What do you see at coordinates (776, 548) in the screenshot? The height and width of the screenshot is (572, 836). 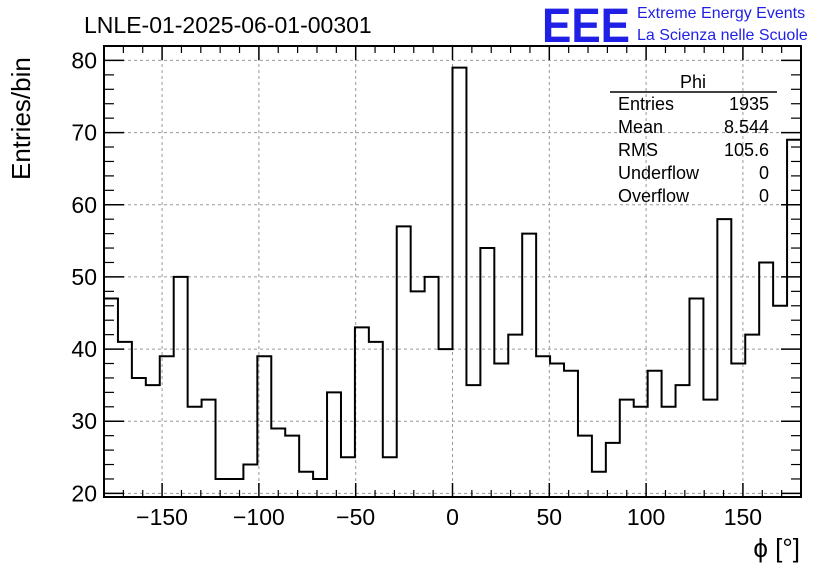 I see `x-axis-label: ϕ [°]` at bounding box center [776, 548].